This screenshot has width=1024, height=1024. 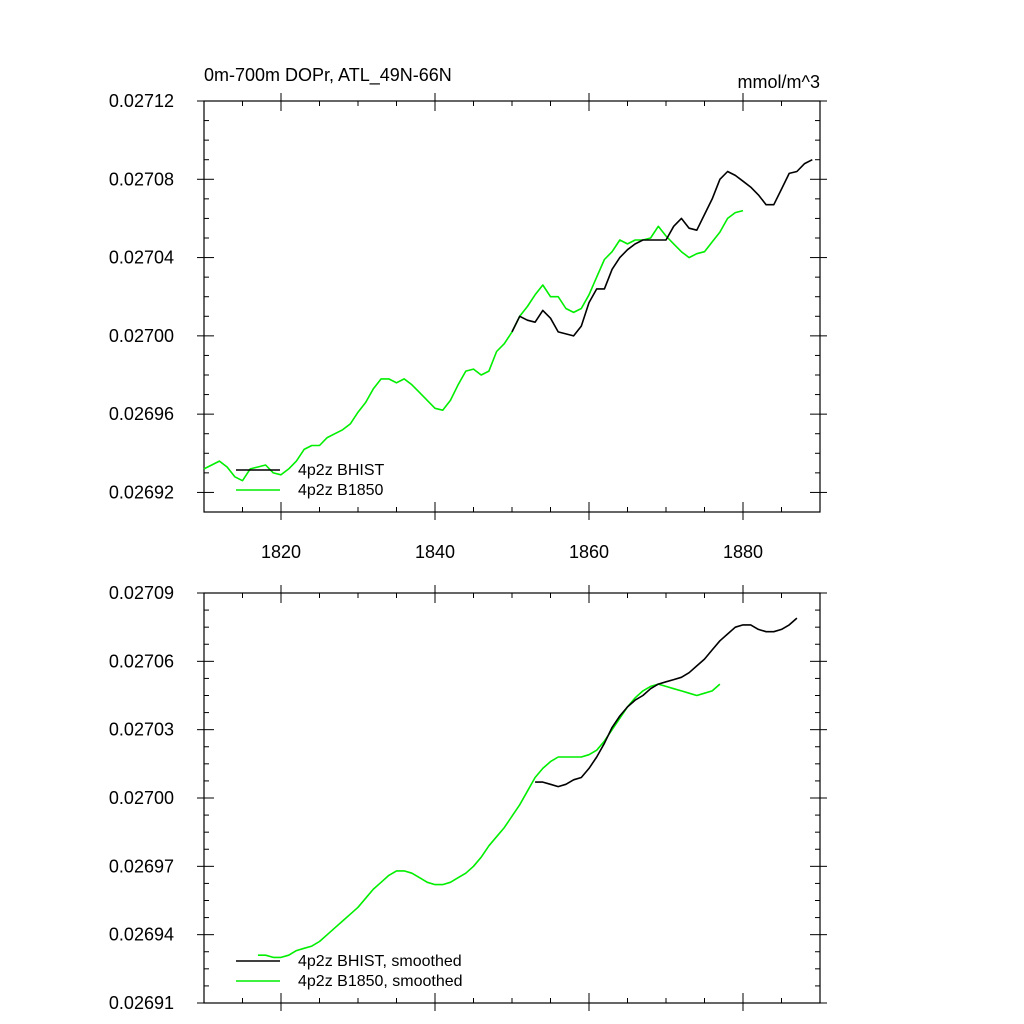 What do you see at coordinates (141, 414) in the screenshot?
I see `y-tick-label: 0.02696` at bounding box center [141, 414].